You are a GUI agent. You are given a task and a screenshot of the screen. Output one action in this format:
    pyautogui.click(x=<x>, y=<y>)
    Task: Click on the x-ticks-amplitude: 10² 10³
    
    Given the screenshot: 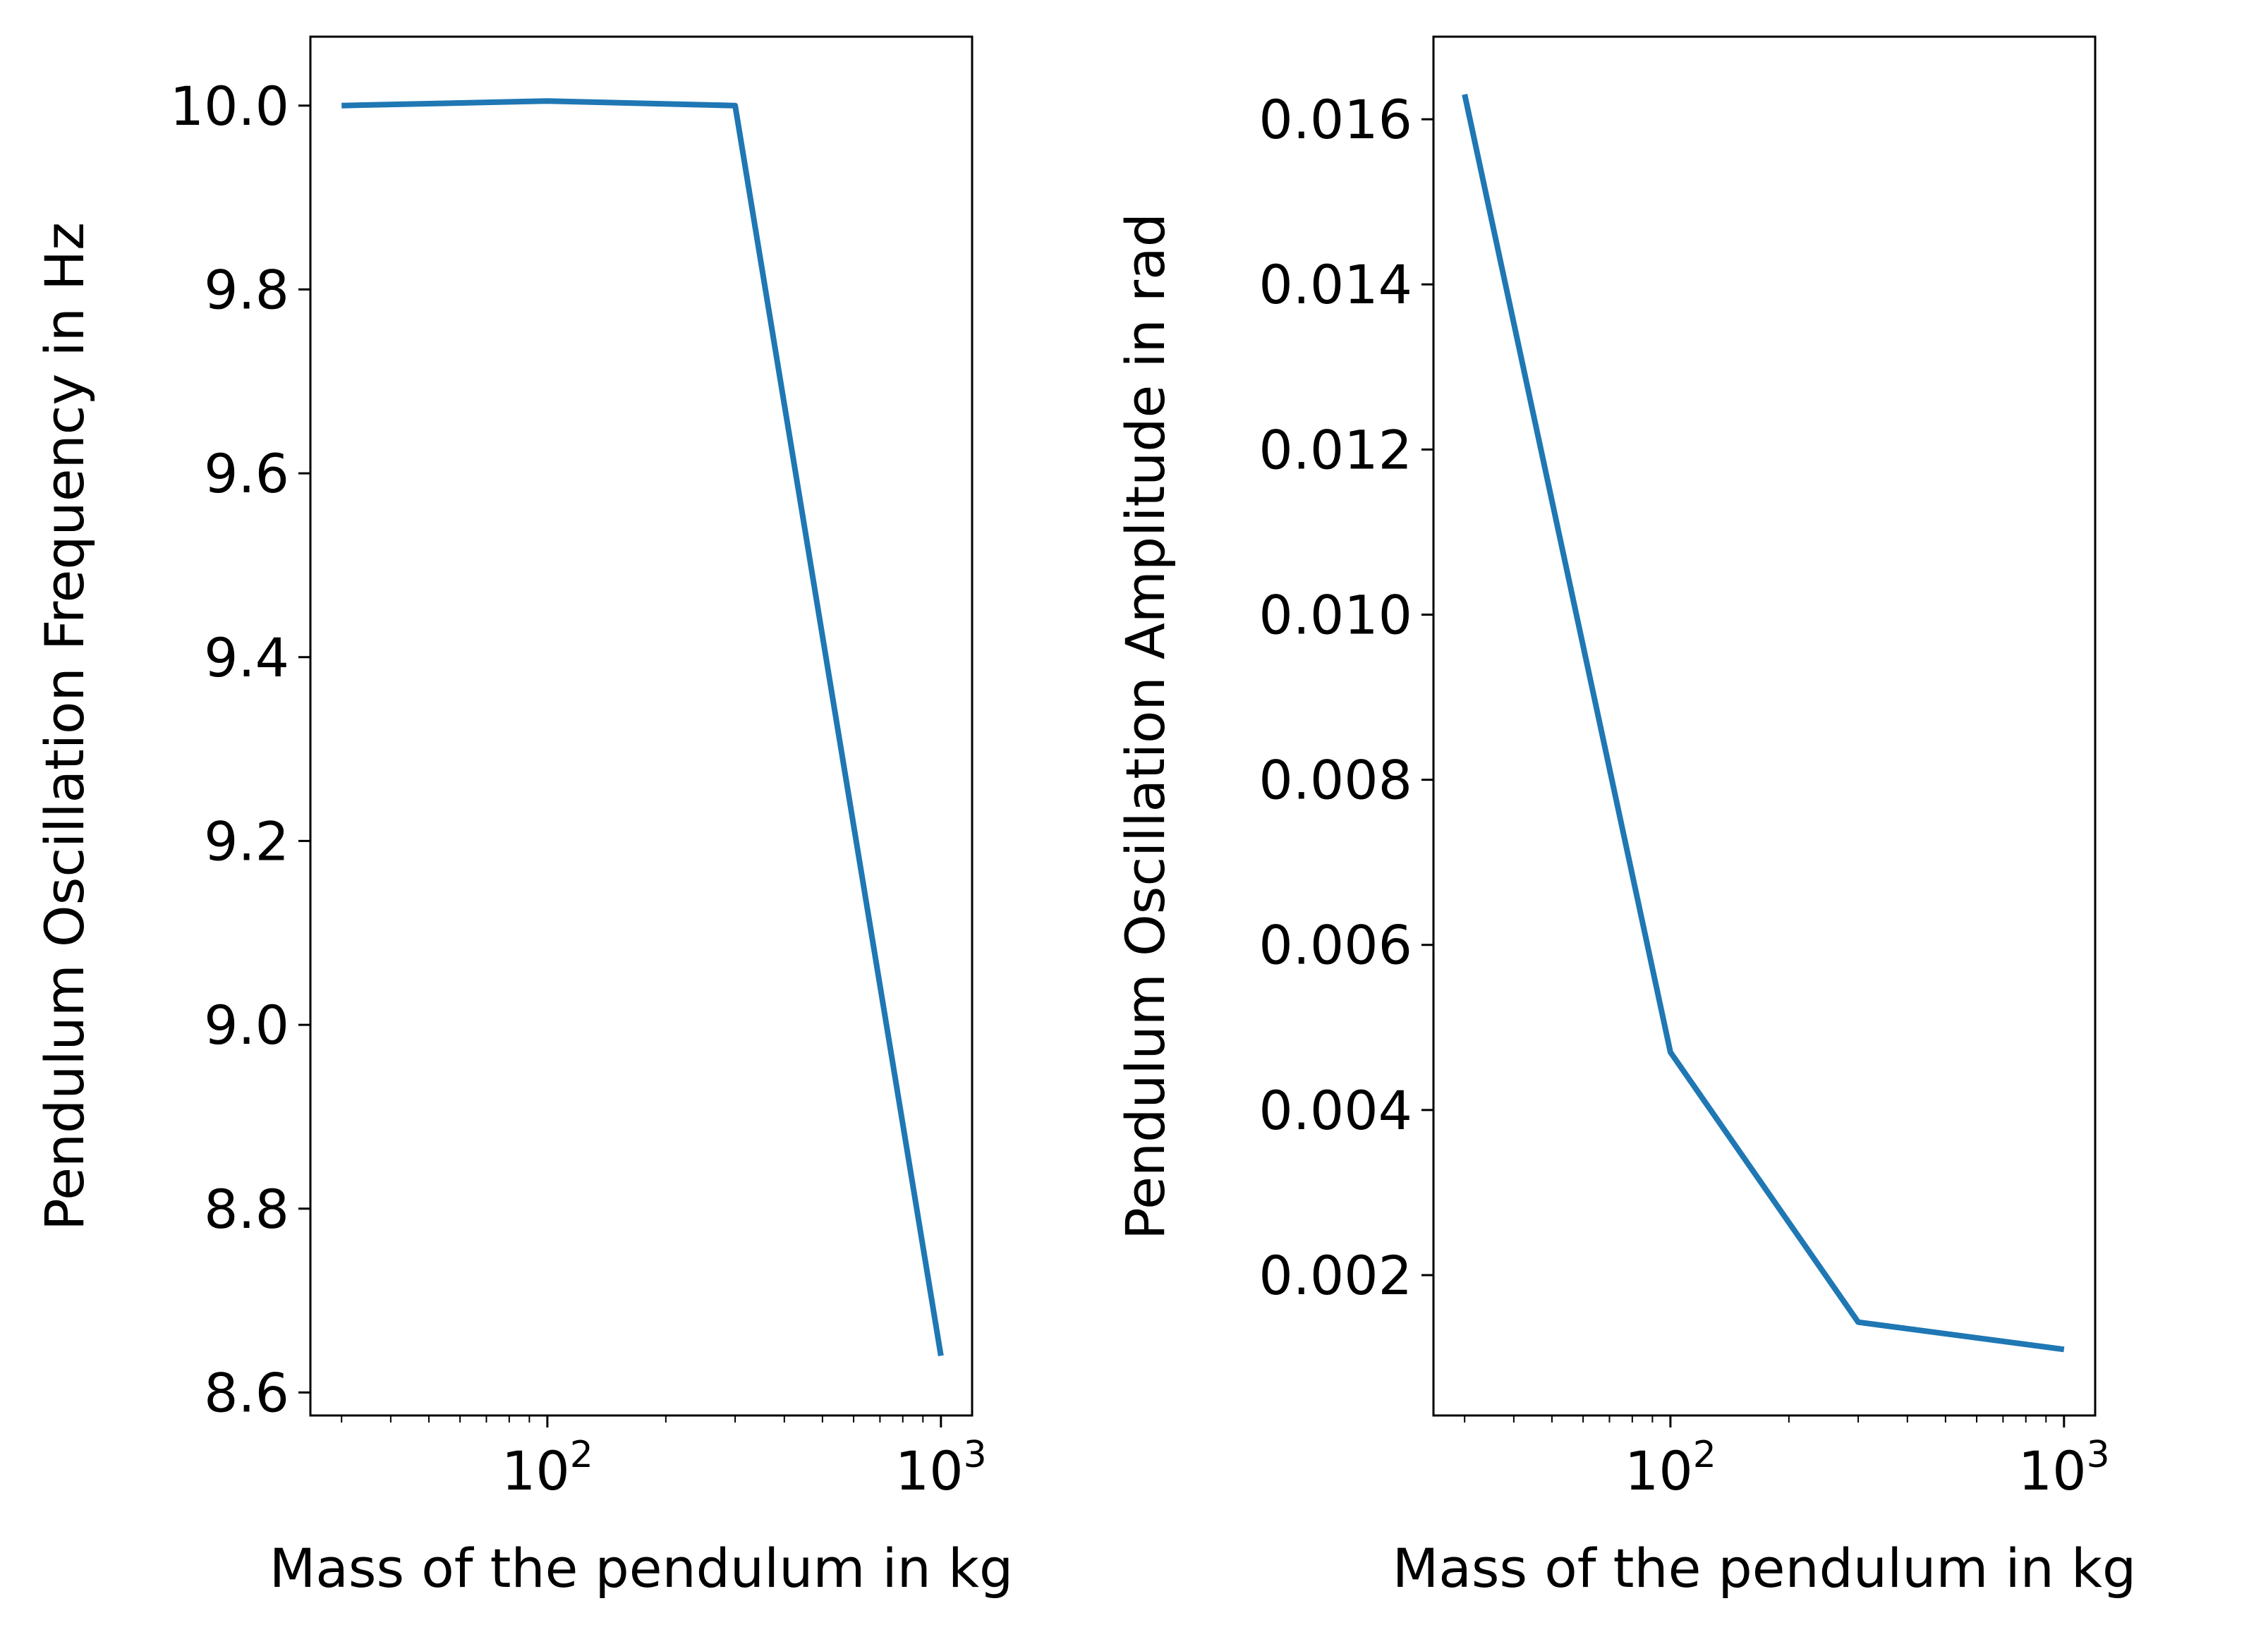 What is the action you would take?
    pyautogui.click(x=1787, y=1459)
    